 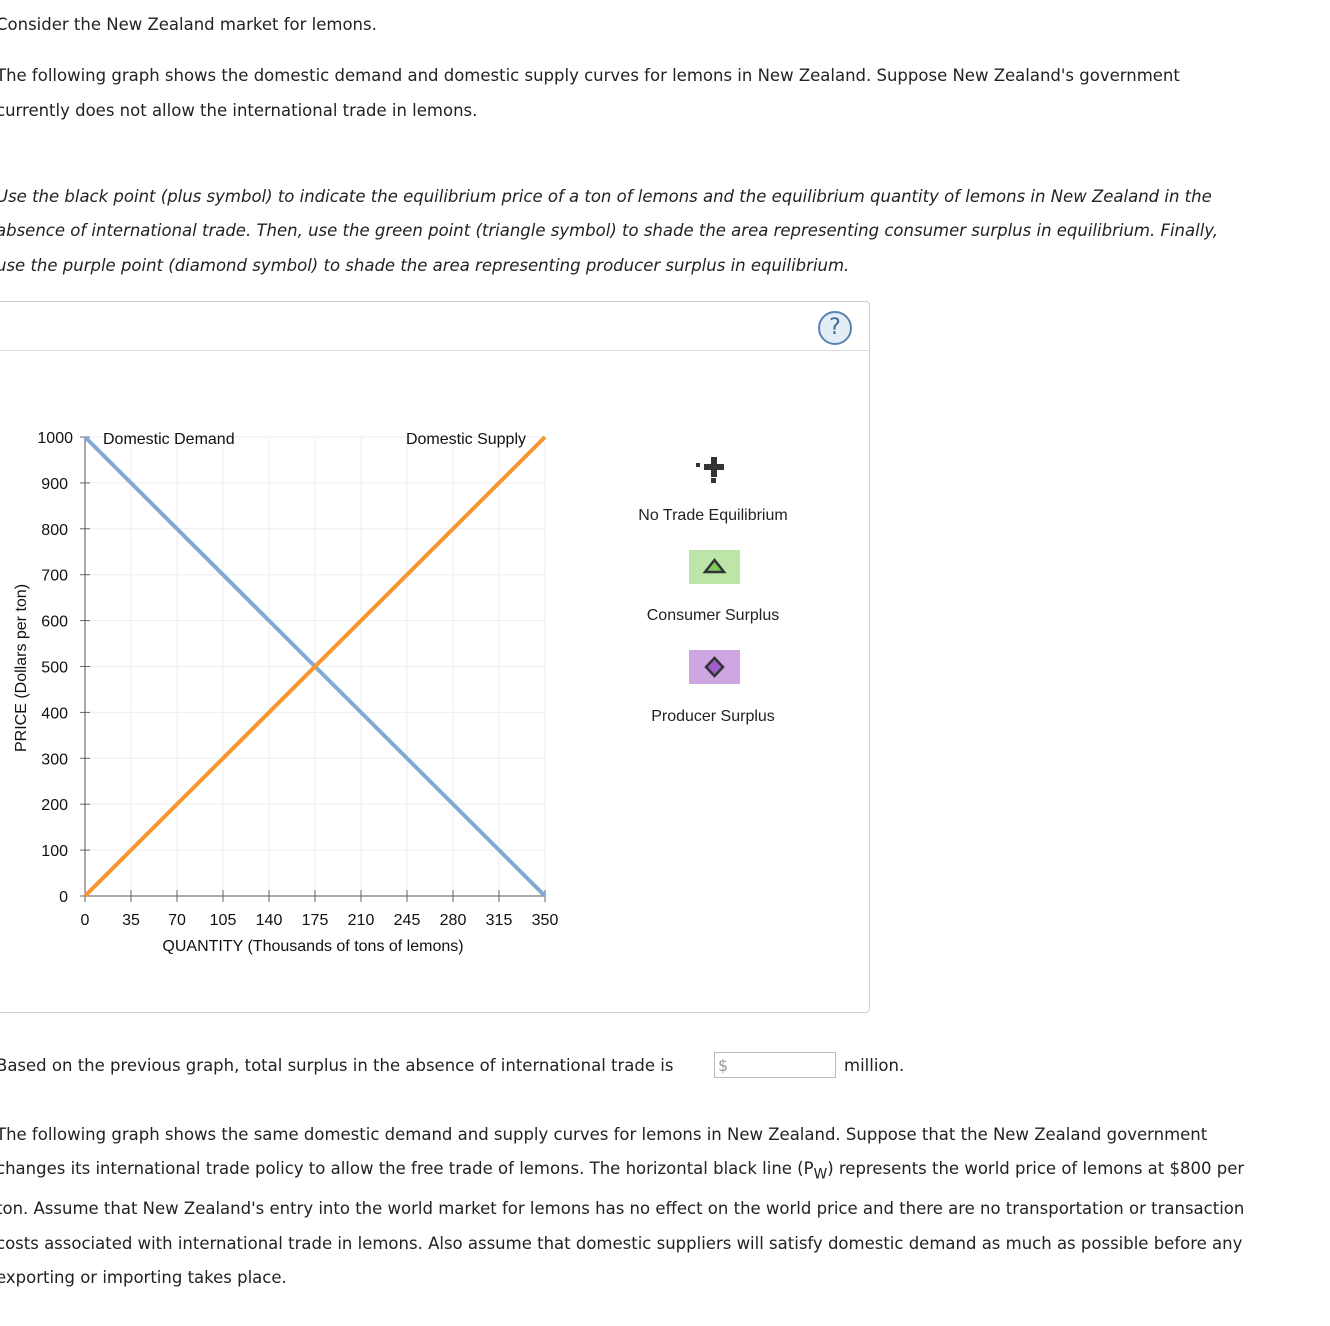 I want to click on legend-consumer-label: Consumer Surplus, so click(x=713, y=615).